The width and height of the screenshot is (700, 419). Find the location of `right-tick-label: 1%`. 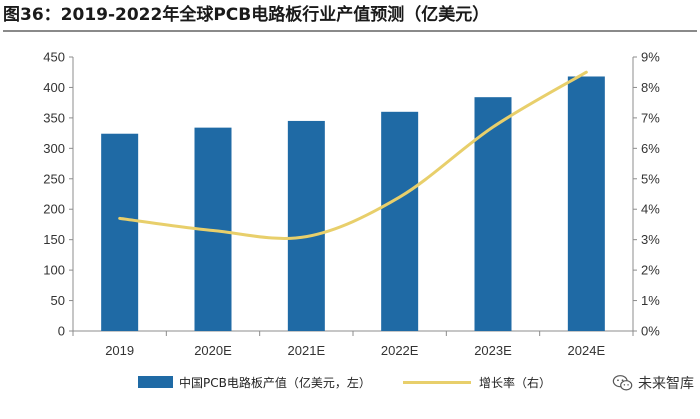

right-tick-label: 1% is located at coordinates (650, 300).